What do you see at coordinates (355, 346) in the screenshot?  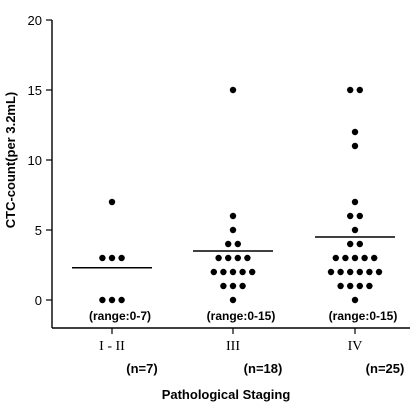 I see `x-tick-label: IV` at bounding box center [355, 346].